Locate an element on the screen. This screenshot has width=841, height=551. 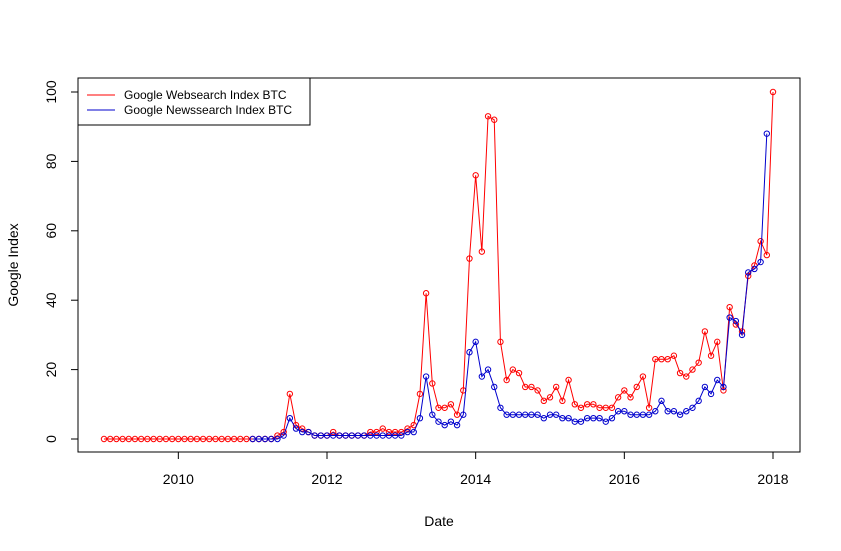
y-tick-label: 100 is located at coordinates (51, 92).